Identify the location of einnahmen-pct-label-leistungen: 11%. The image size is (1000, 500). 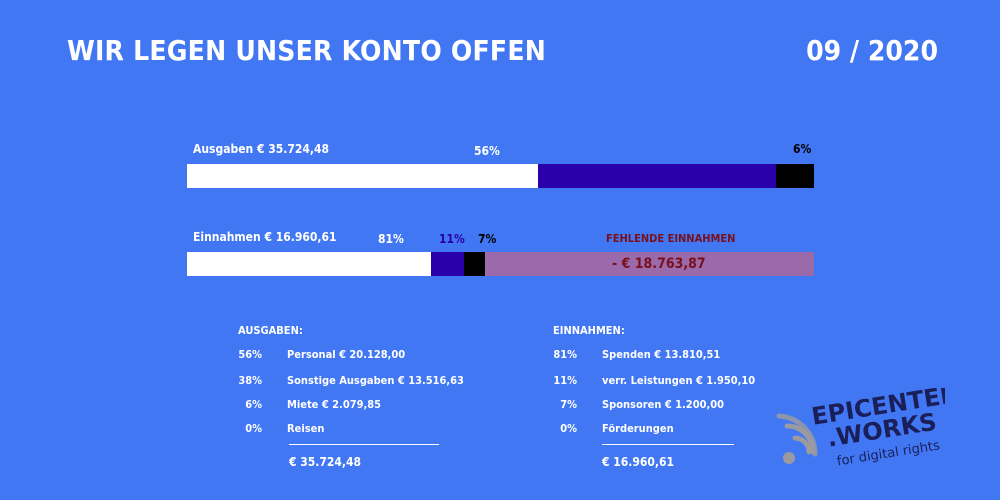
(452, 239).